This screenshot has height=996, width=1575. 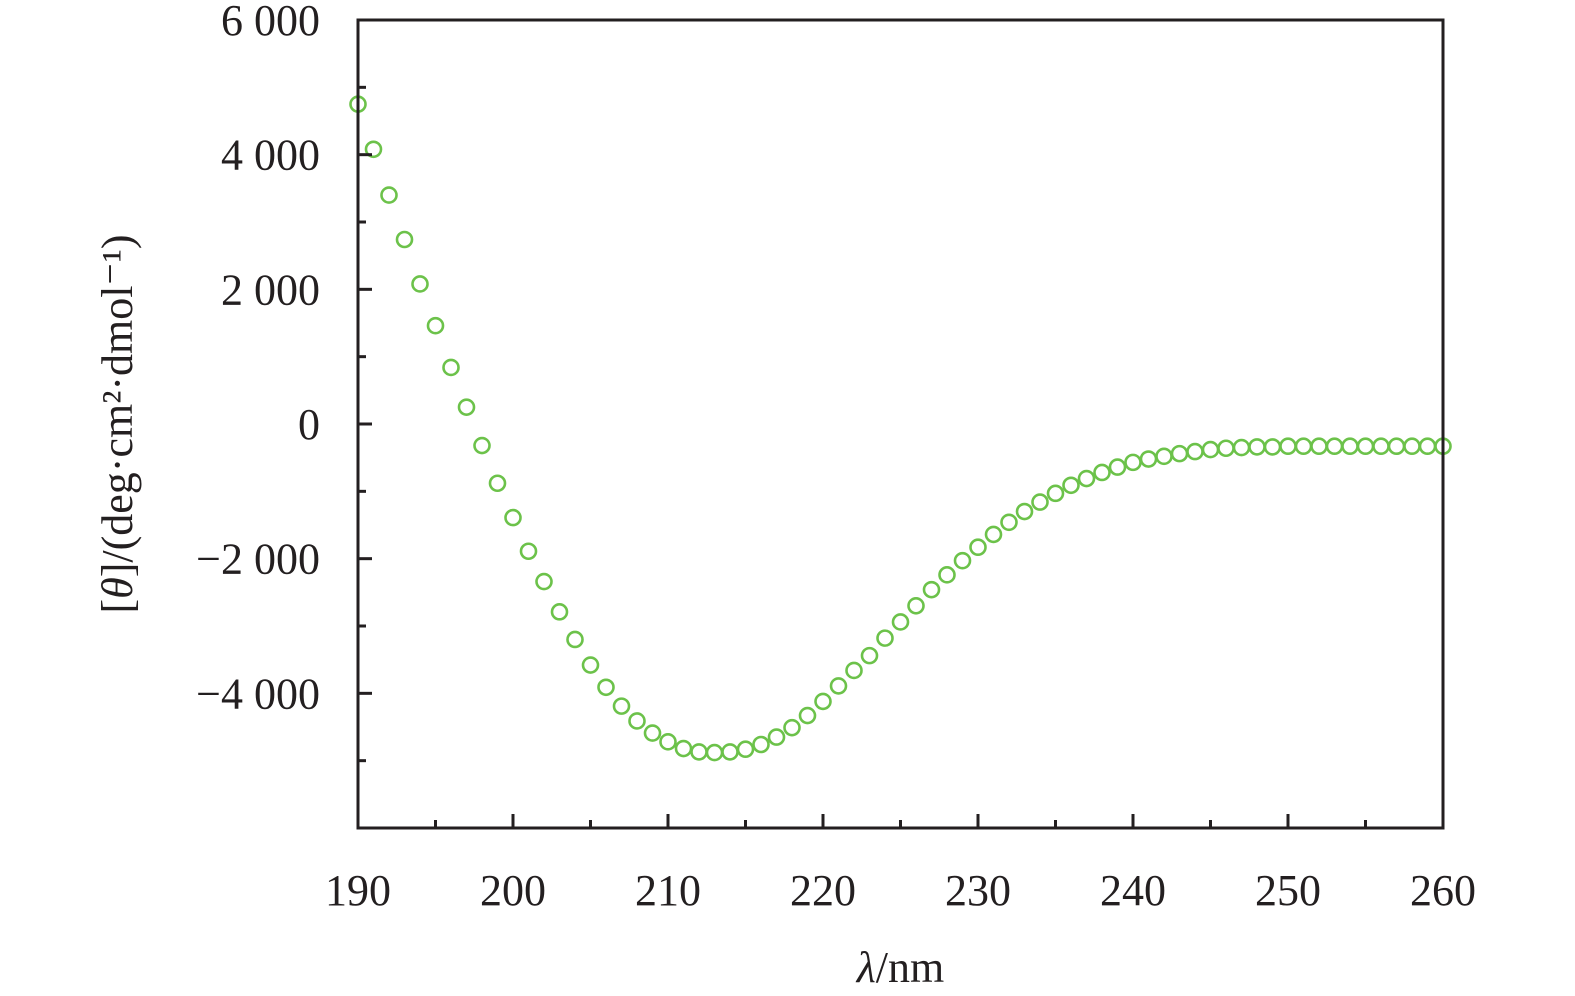 I want to click on x-axis-title: λ/nm, so click(x=900, y=967).